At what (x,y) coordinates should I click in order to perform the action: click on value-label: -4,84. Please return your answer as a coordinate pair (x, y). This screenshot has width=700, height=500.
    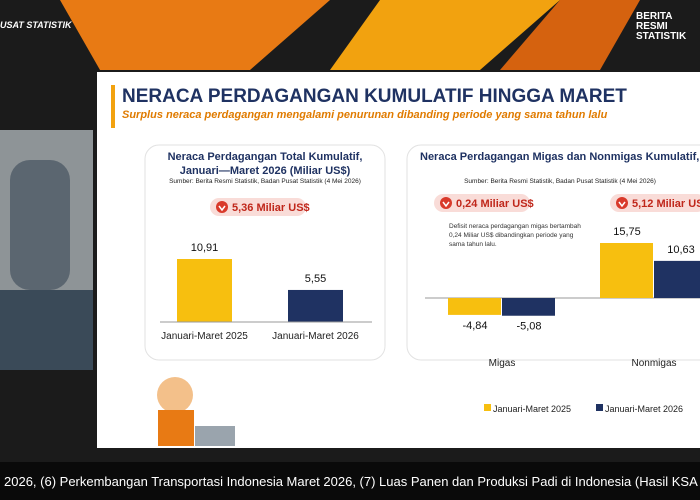
    Looking at the image, I should click on (474, 326).